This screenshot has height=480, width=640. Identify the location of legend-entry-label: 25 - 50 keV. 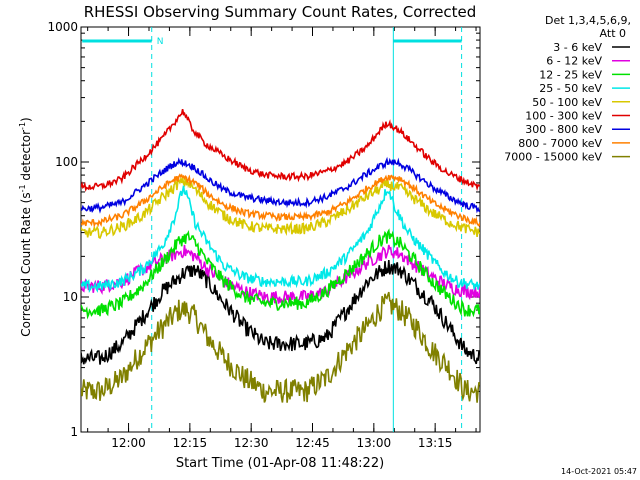
(570, 88).